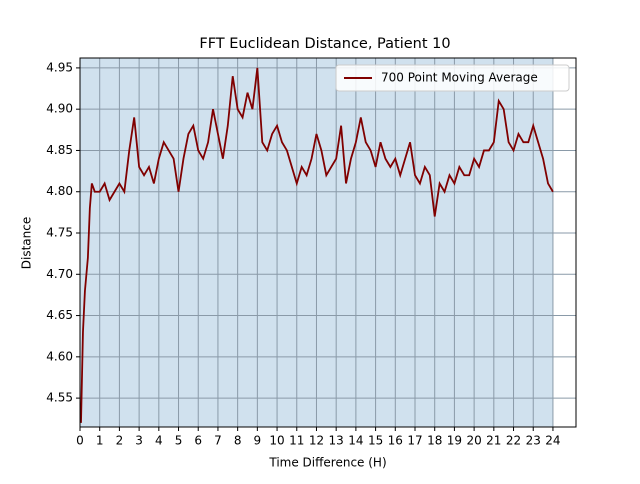 The image size is (640, 484). I want to click on y-tick-label: 4.95, so click(59, 67).